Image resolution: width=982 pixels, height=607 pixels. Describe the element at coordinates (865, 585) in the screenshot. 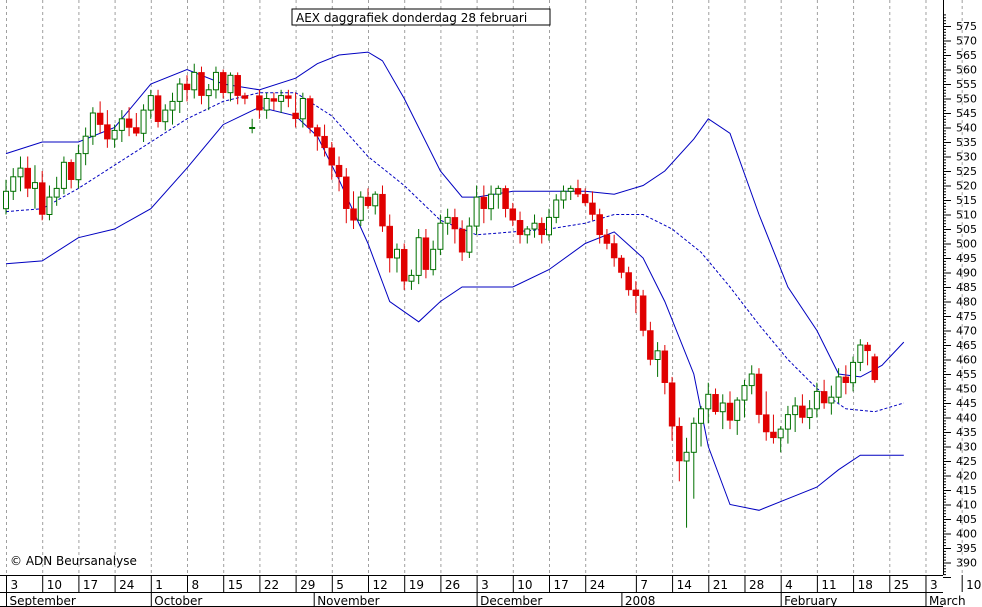

I see `x-day-label: 18` at that location.